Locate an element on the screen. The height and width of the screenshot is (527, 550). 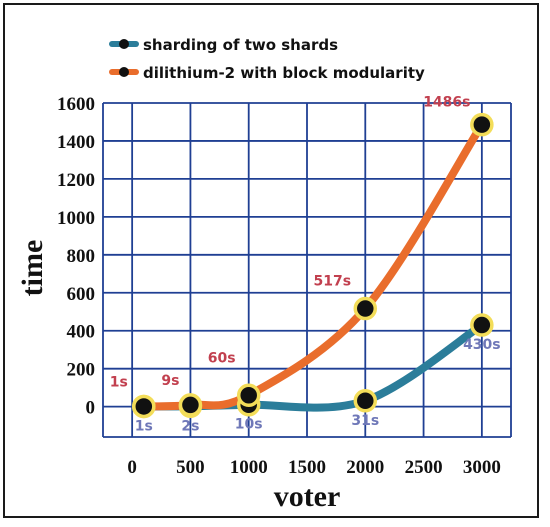
x-tick-label: 2000 is located at coordinates (365, 467).